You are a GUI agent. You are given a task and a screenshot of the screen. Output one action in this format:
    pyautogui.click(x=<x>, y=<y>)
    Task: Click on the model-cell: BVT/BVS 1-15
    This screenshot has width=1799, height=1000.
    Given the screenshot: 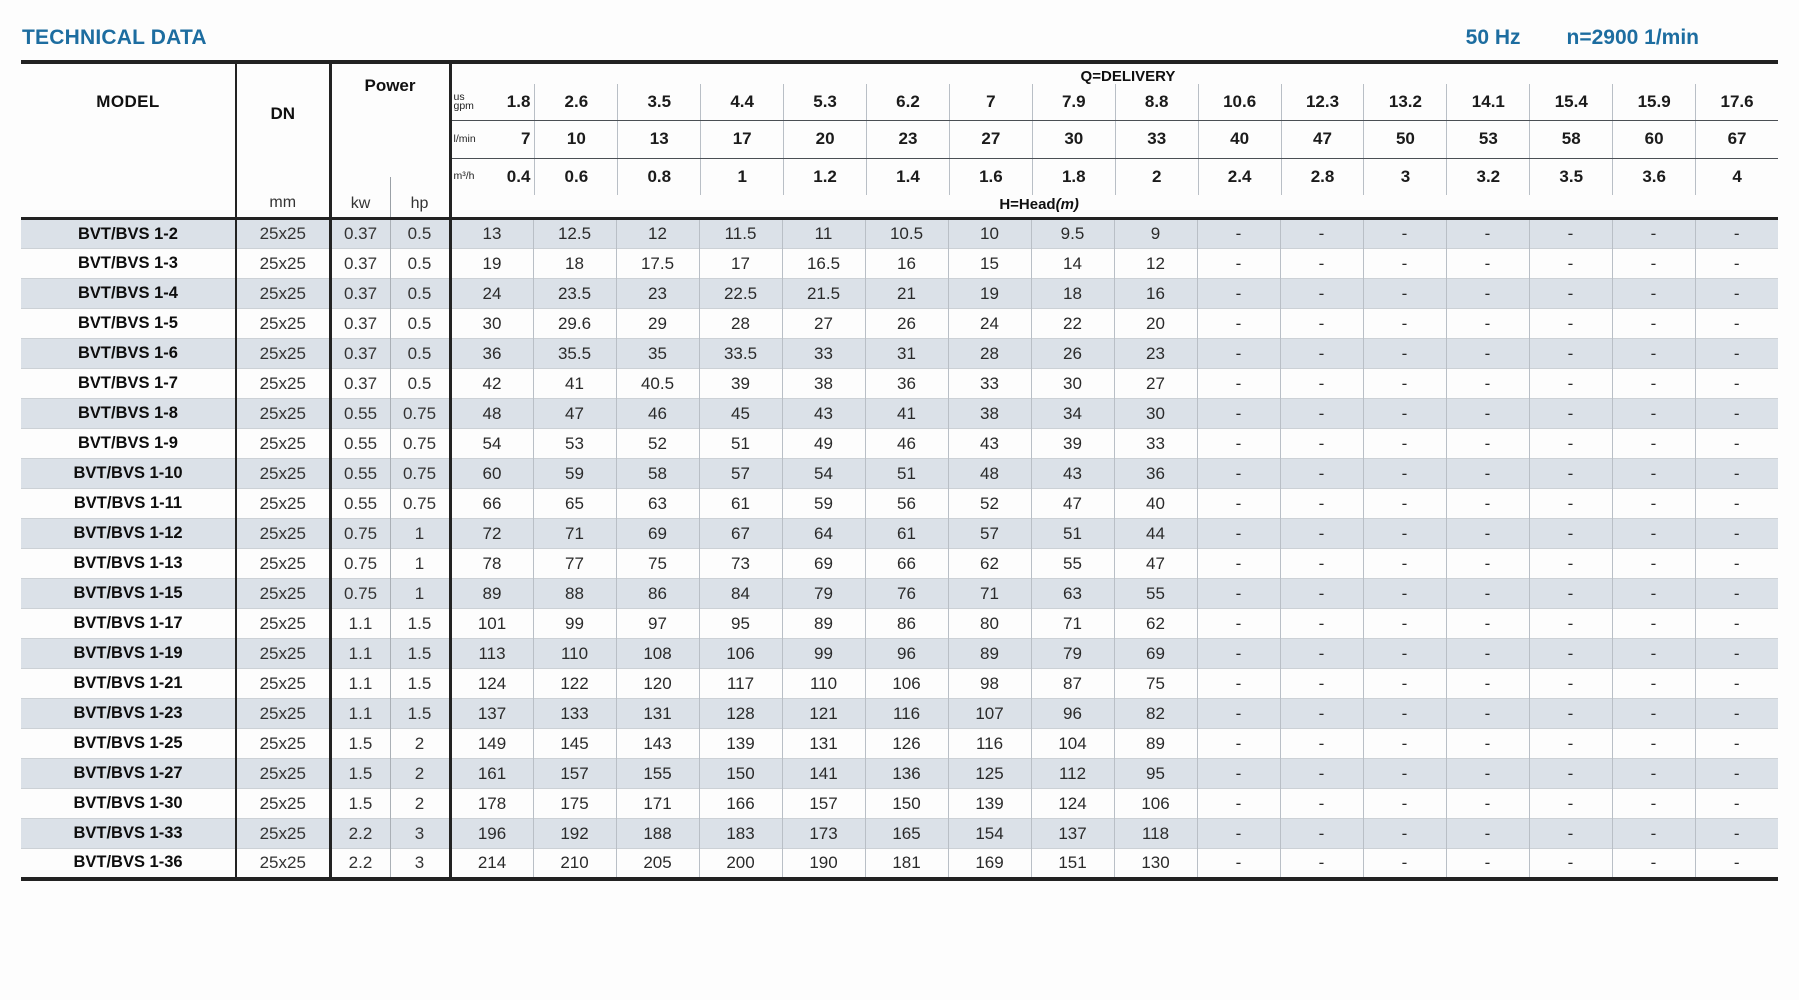 What is the action you would take?
    pyautogui.click(x=129, y=593)
    